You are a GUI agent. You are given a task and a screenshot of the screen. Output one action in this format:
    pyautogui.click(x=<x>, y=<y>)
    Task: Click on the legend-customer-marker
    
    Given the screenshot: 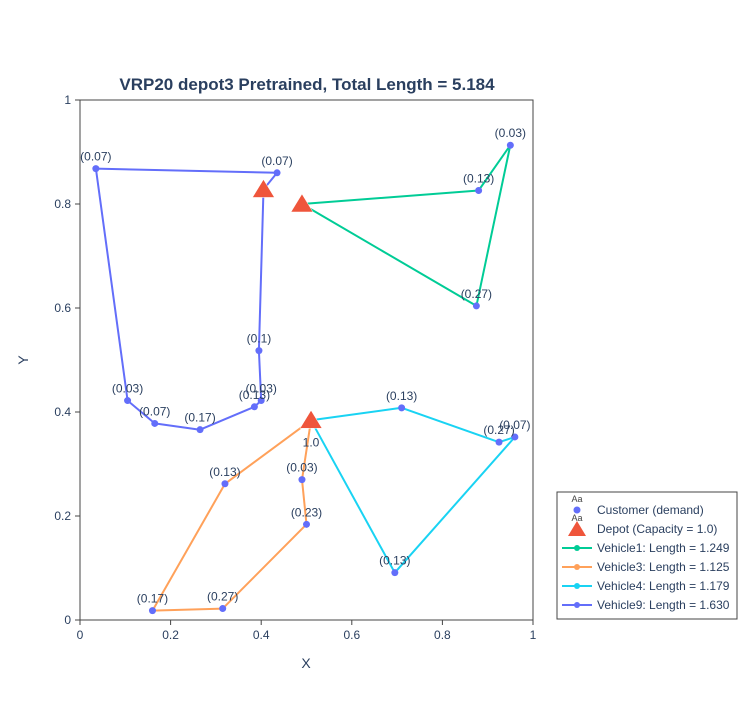 What is the action you would take?
    pyautogui.click(x=577, y=510)
    